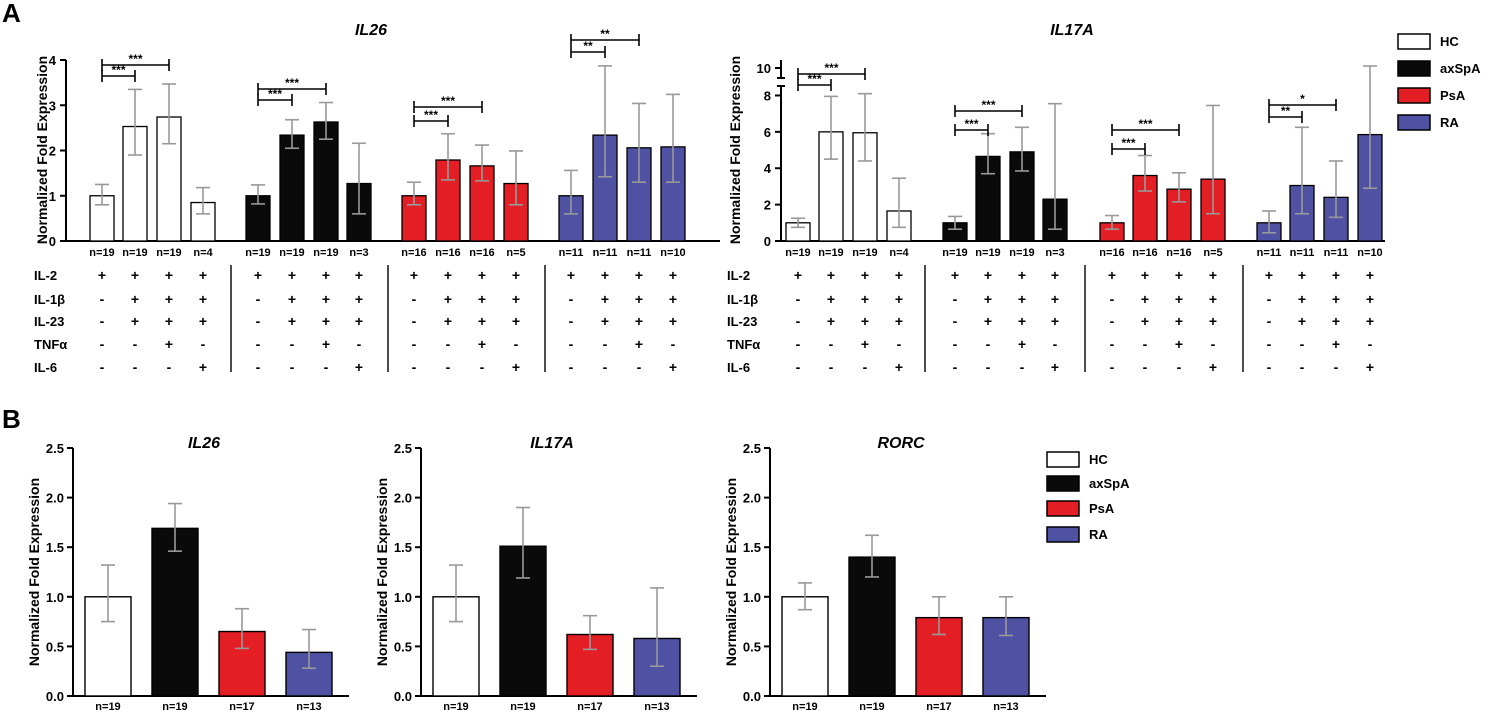  I want to click on chart-title: IL26, so click(371, 30).